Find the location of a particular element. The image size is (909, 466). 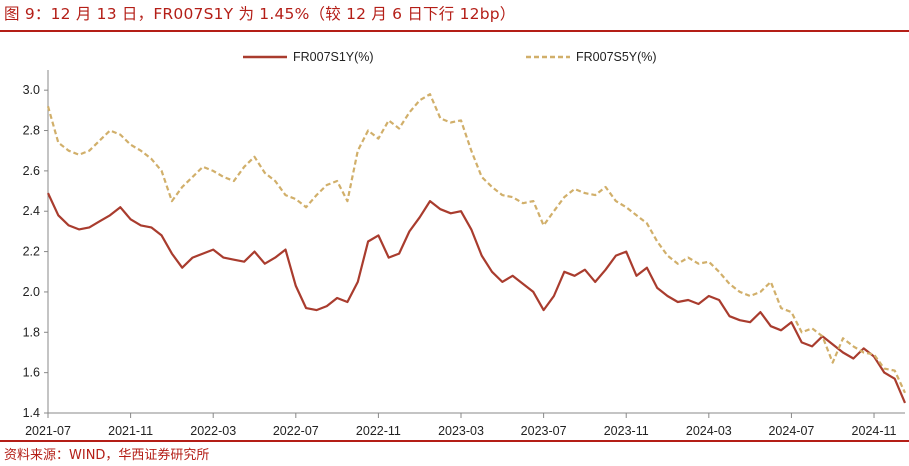

x-tick-label: 2022-11 is located at coordinates (378, 431).